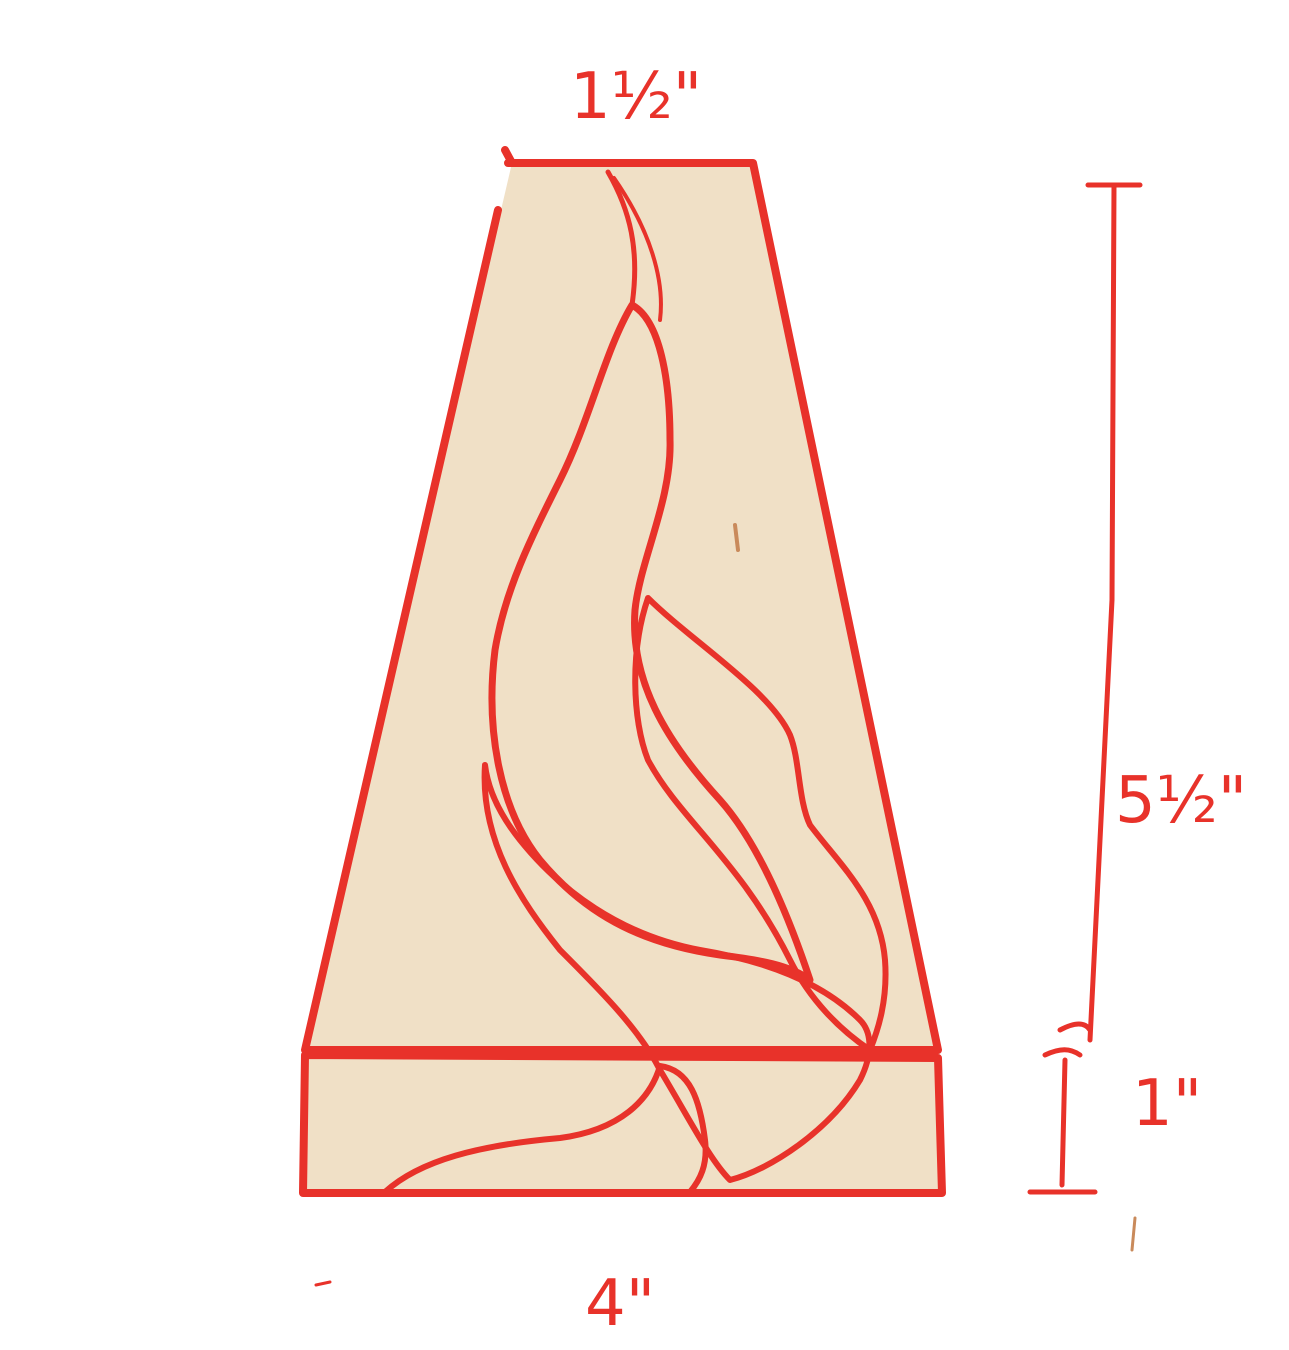 This screenshot has height=1350, width=1289. I want to click on bottom-width-label: 4", so click(620, 1304).